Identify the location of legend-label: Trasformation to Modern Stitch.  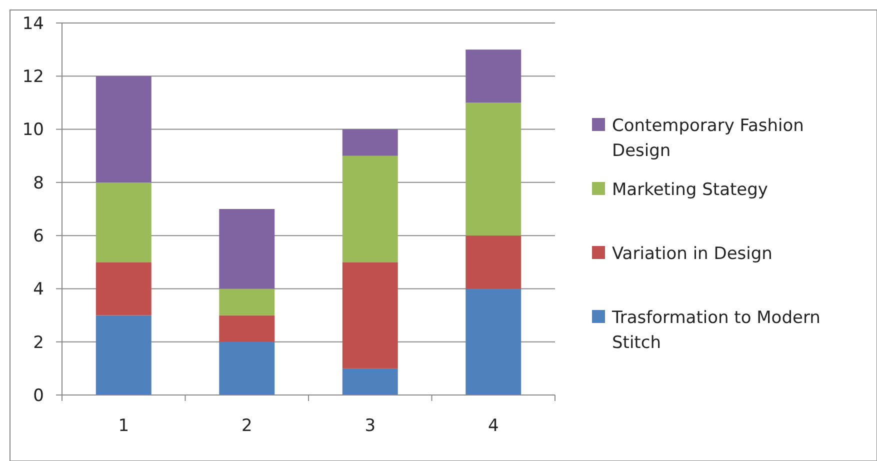
(715, 330).